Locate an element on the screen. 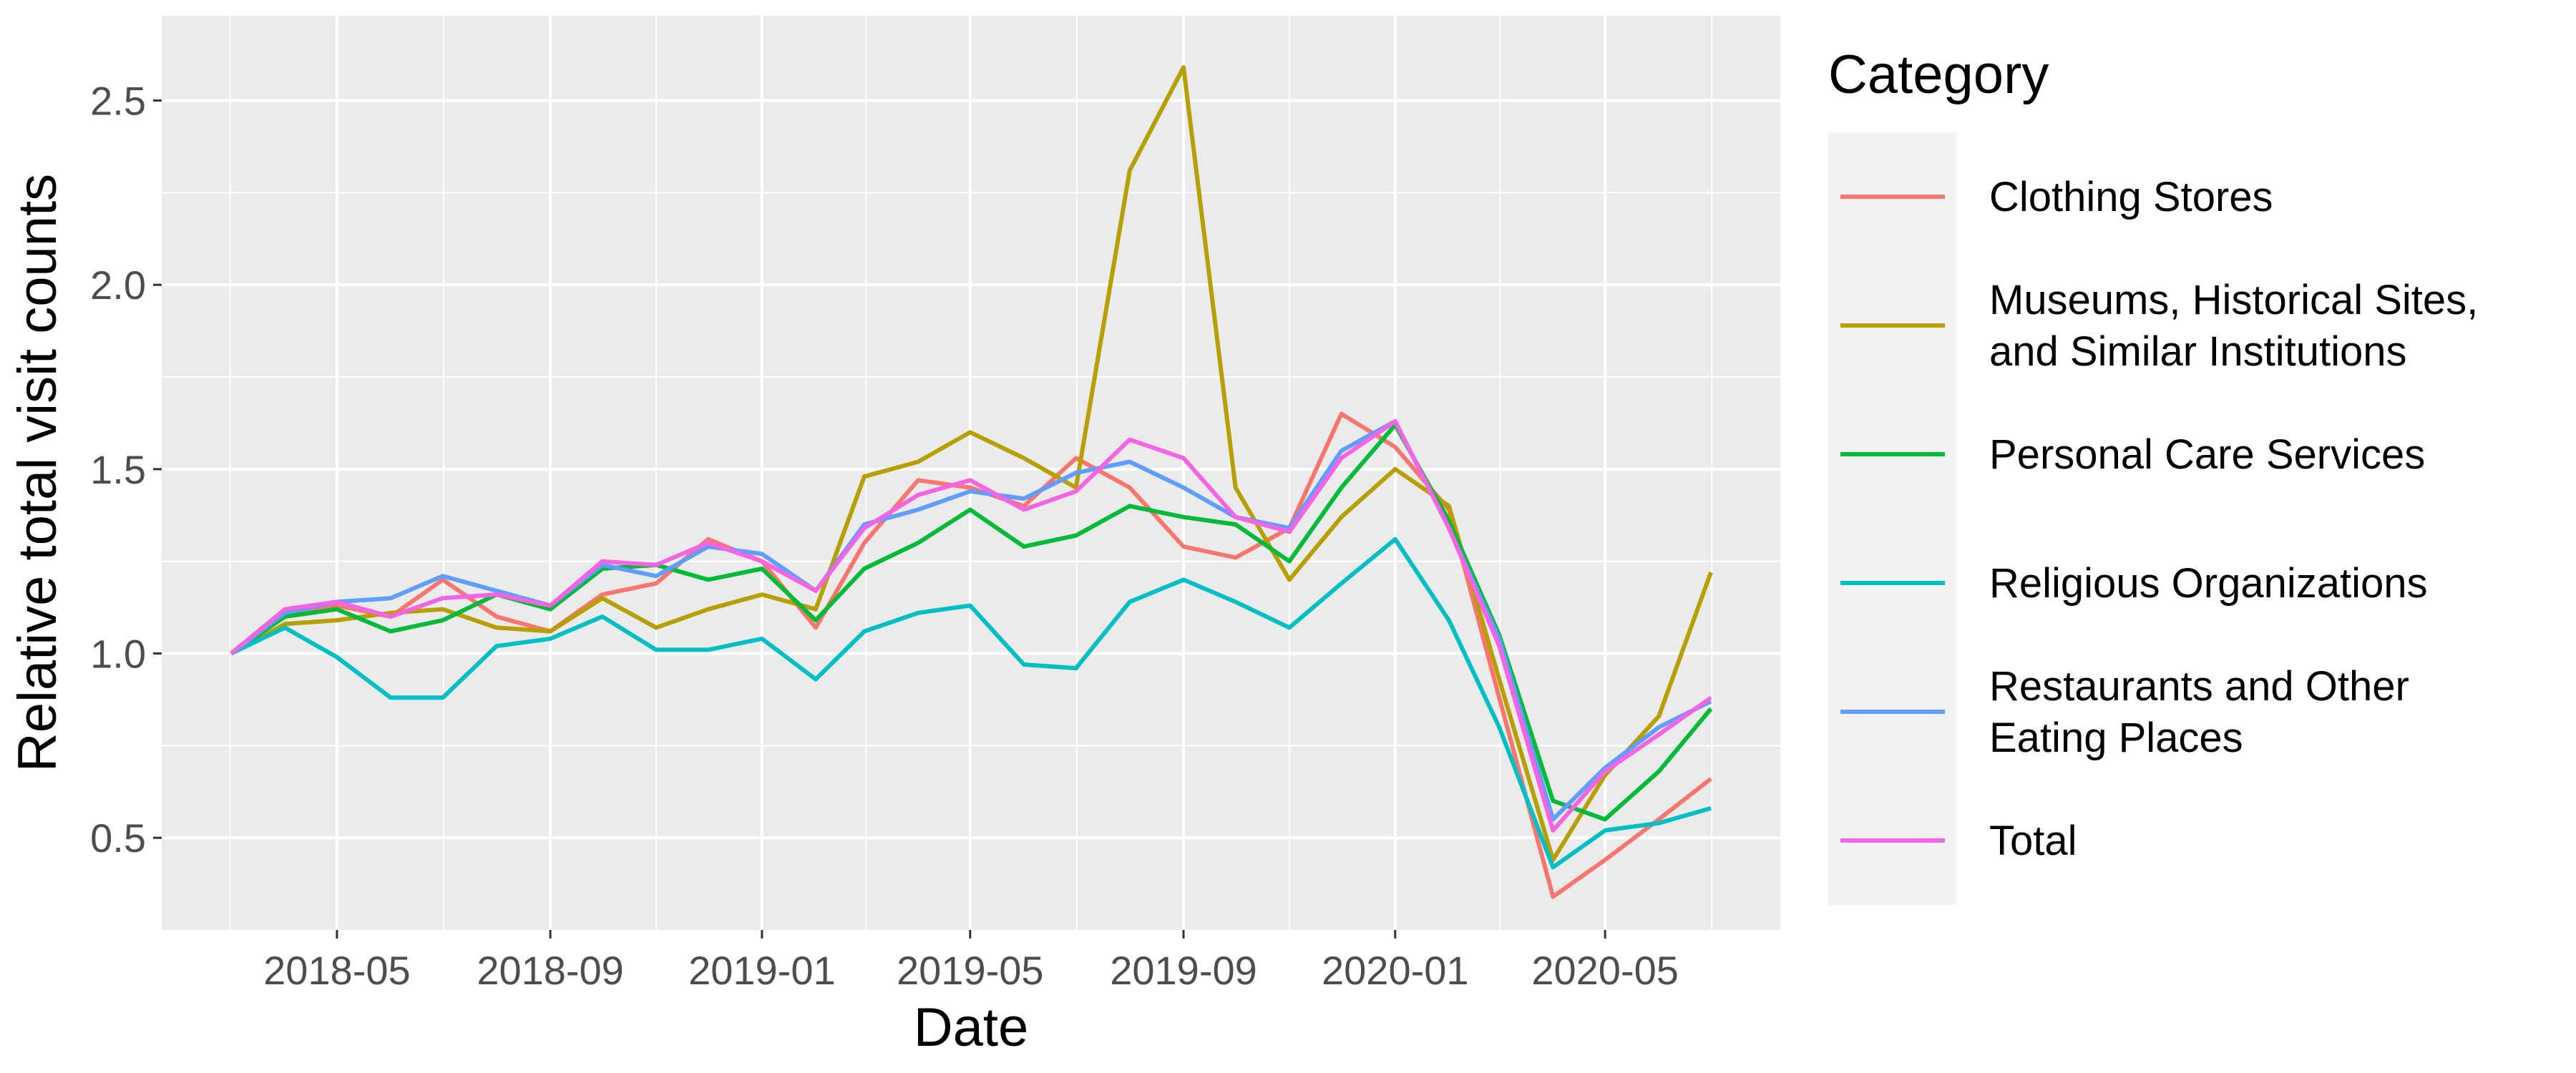 The height and width of the screenshot is (1073, 2576). x-tick-label: 2018-09 is located at coordinates (550, 970).